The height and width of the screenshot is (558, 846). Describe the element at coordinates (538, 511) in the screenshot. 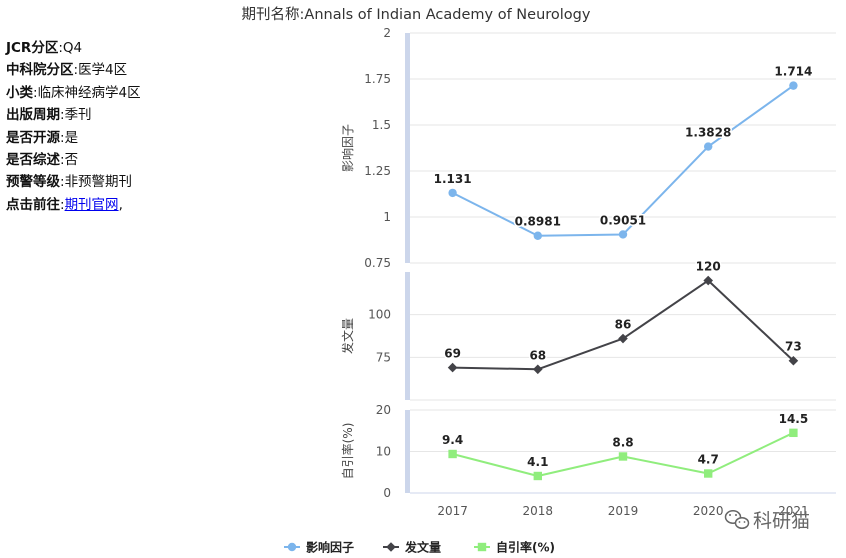

I see `x-tick-label: 2018` at that location.